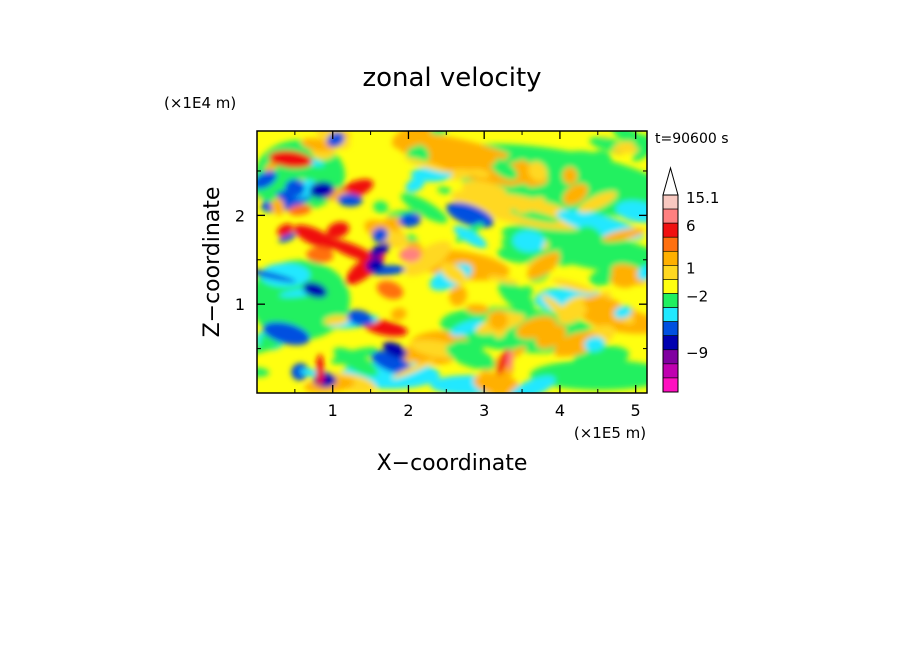 This screenshot has height=654, width=904. I want to click on colorbar-label: 1, so click(691, 268).